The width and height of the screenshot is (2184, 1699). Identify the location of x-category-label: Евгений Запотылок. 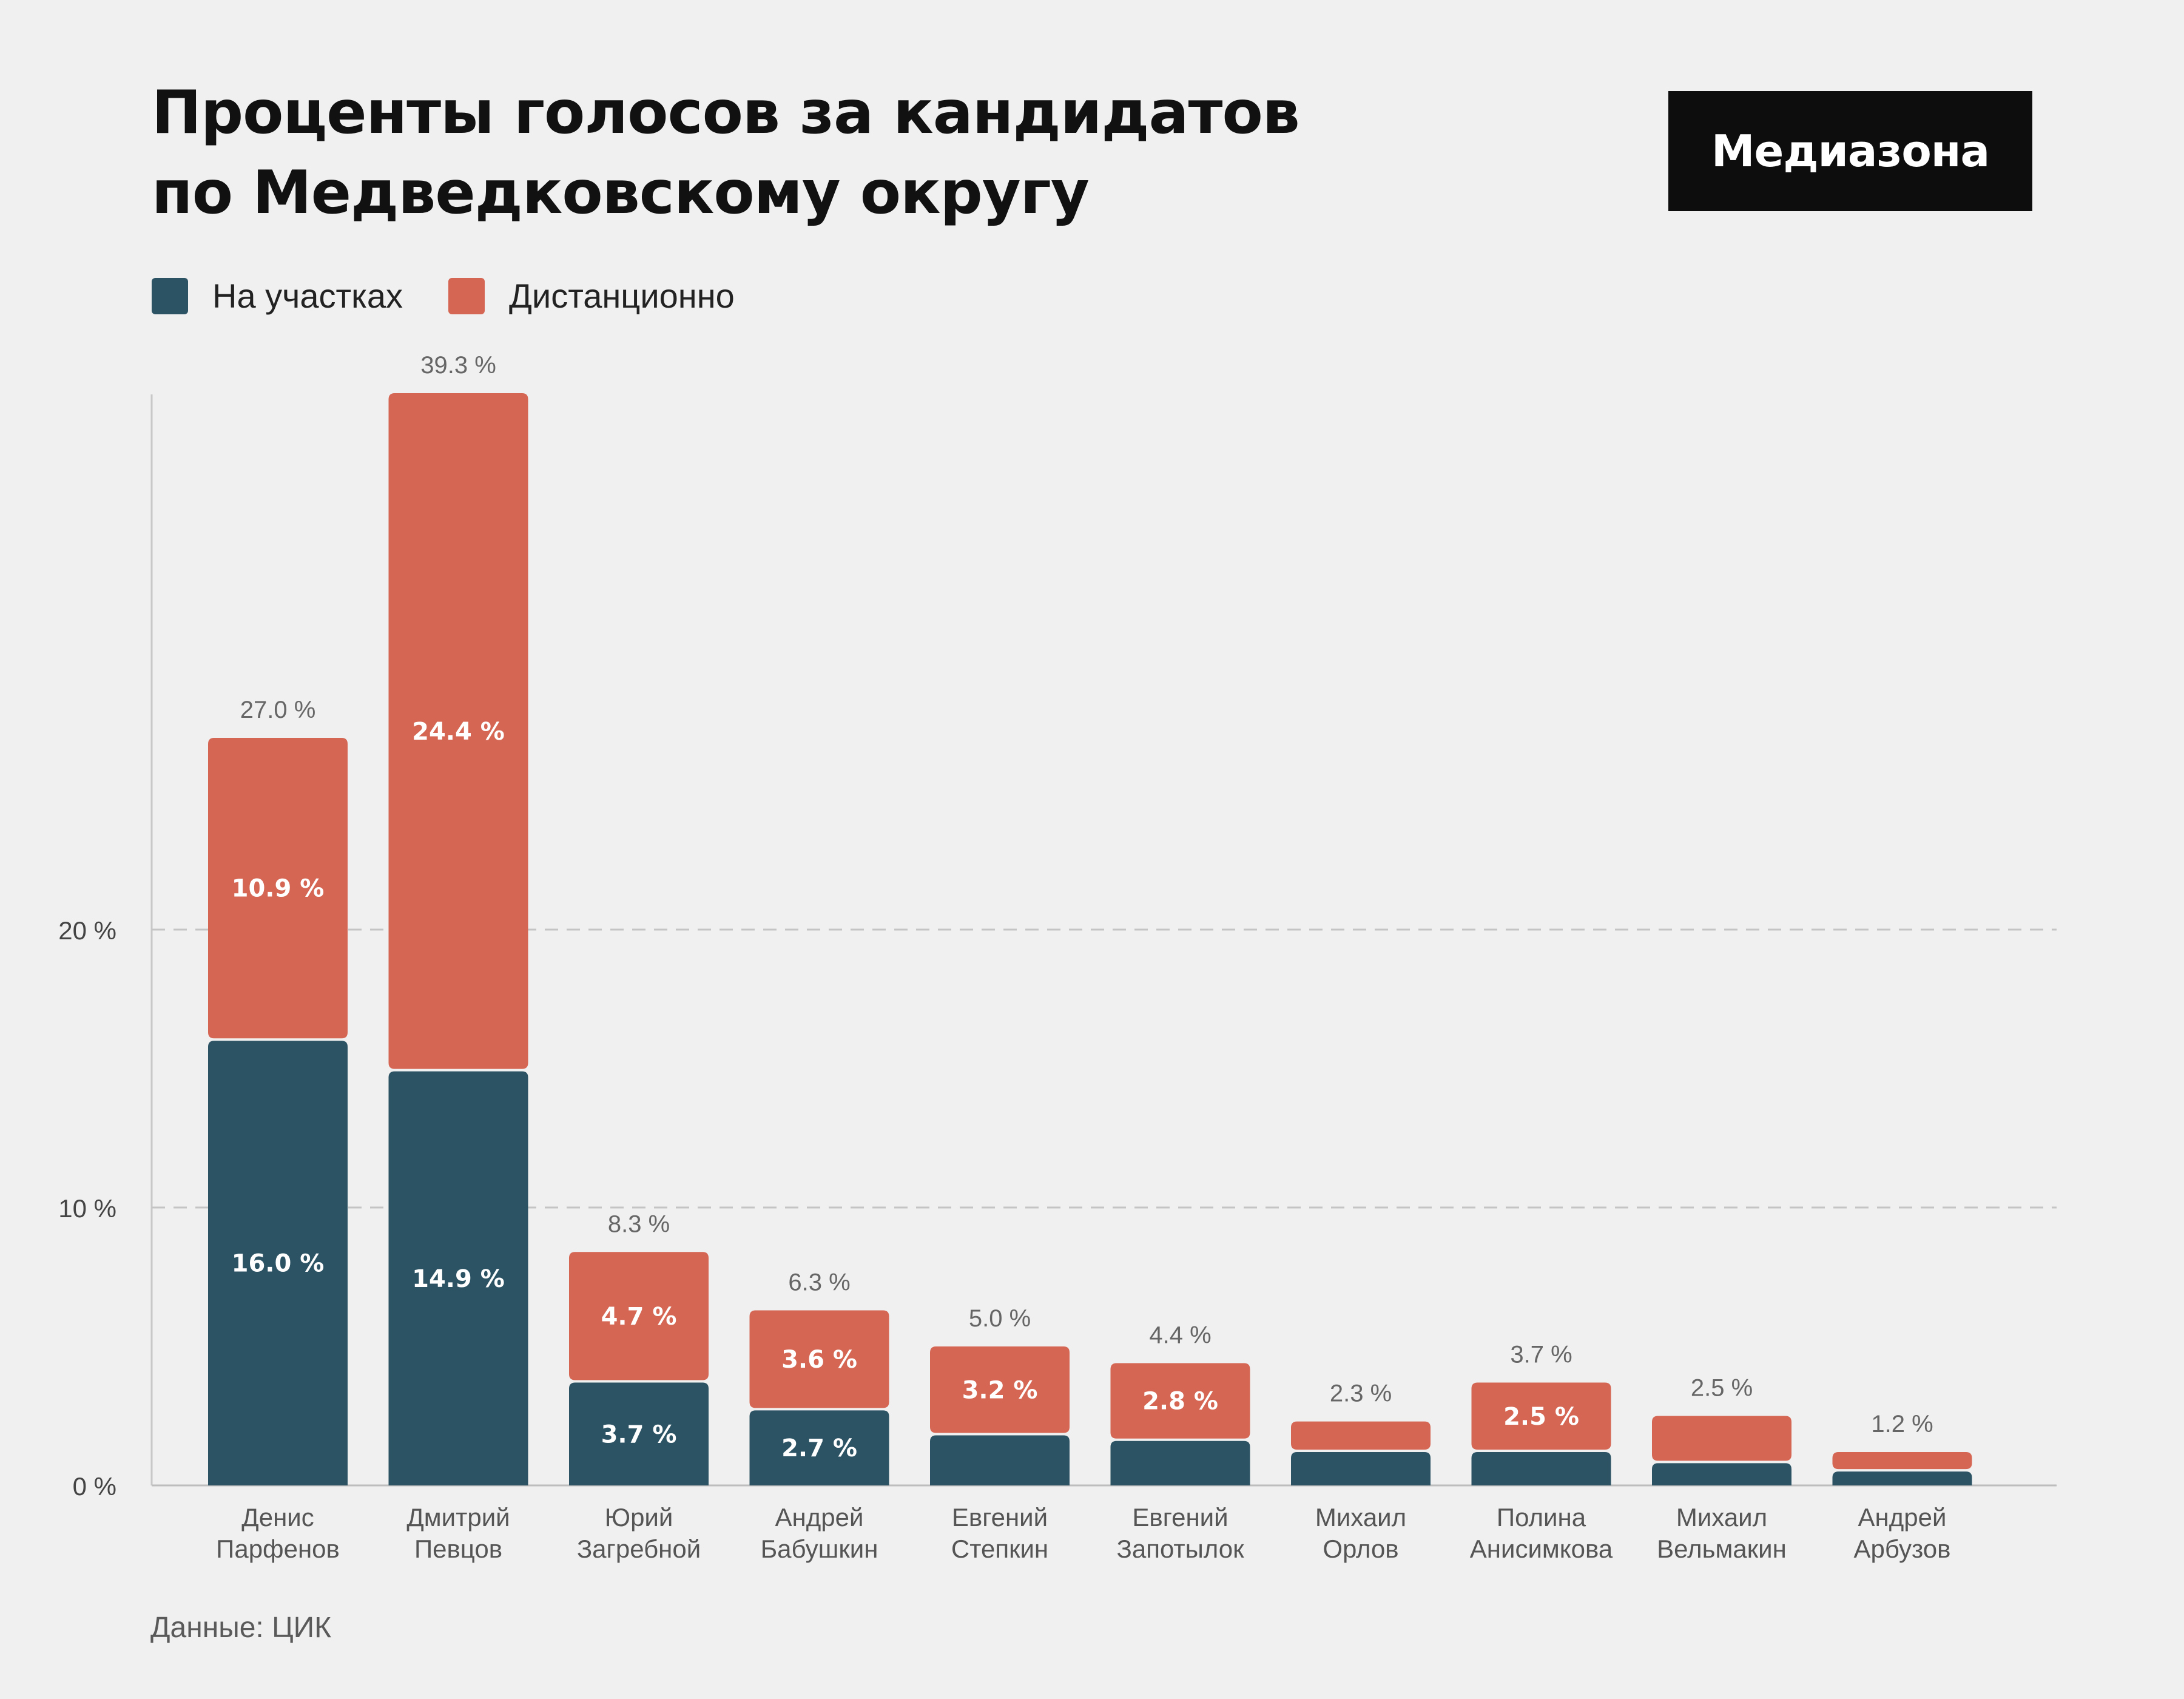
(1180, 1533).